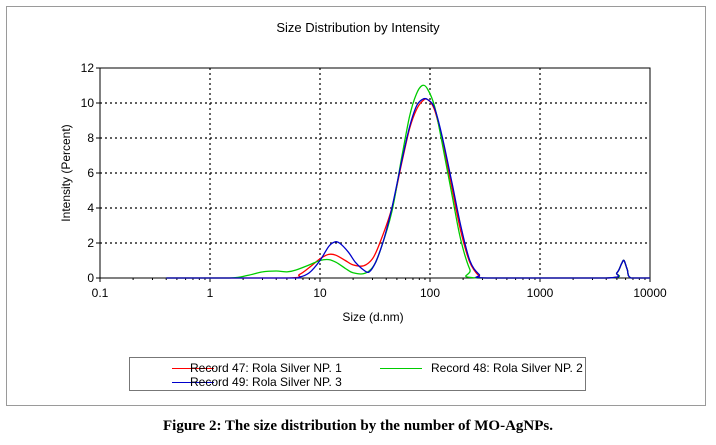 The width and height of the screenshot is (716, 445). Describe the element at coordinates (266, 368) in the screenshot. I see `legend-label-1: Record 47: Rola Silver NP. 1` at that location.